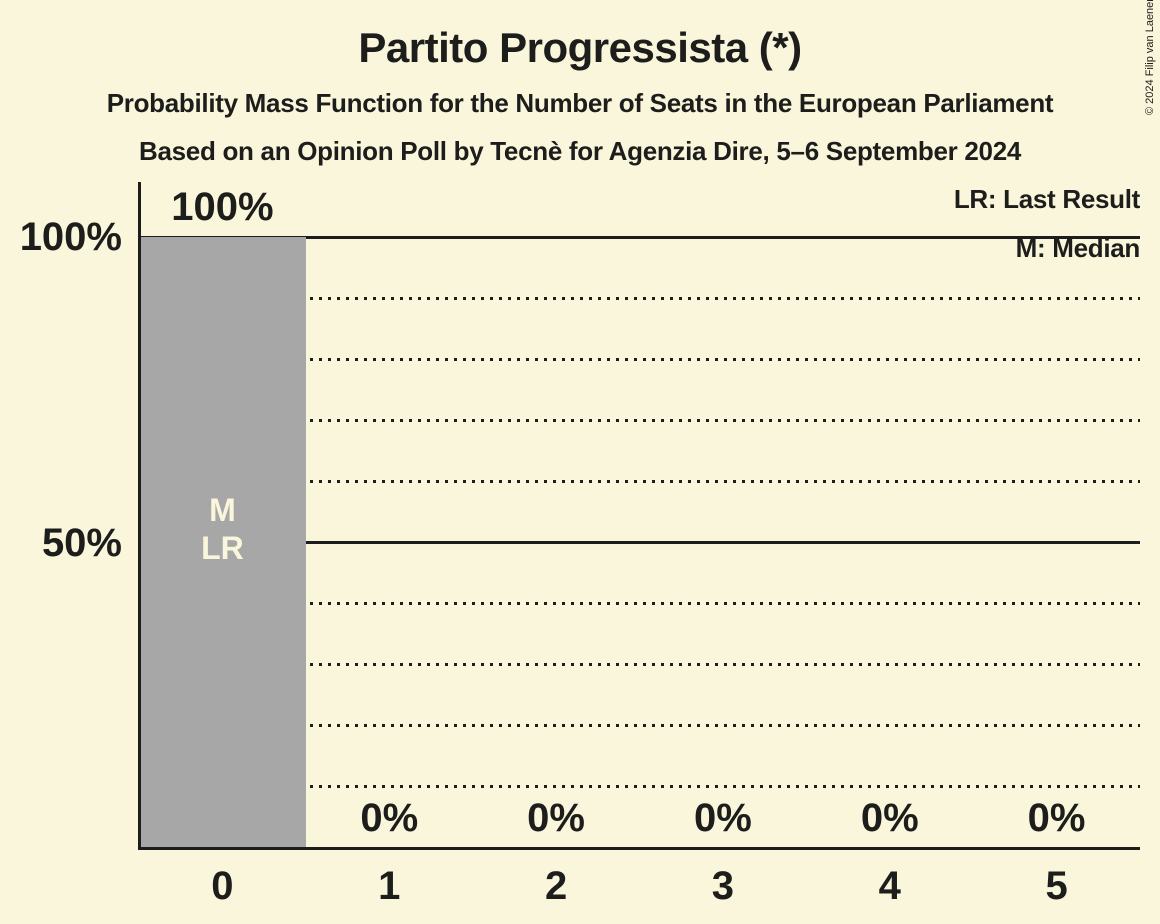 This screenshot has height=924, width=1160. I want to click on bar-value-label-seats-2: 0%, so click(556, 818).